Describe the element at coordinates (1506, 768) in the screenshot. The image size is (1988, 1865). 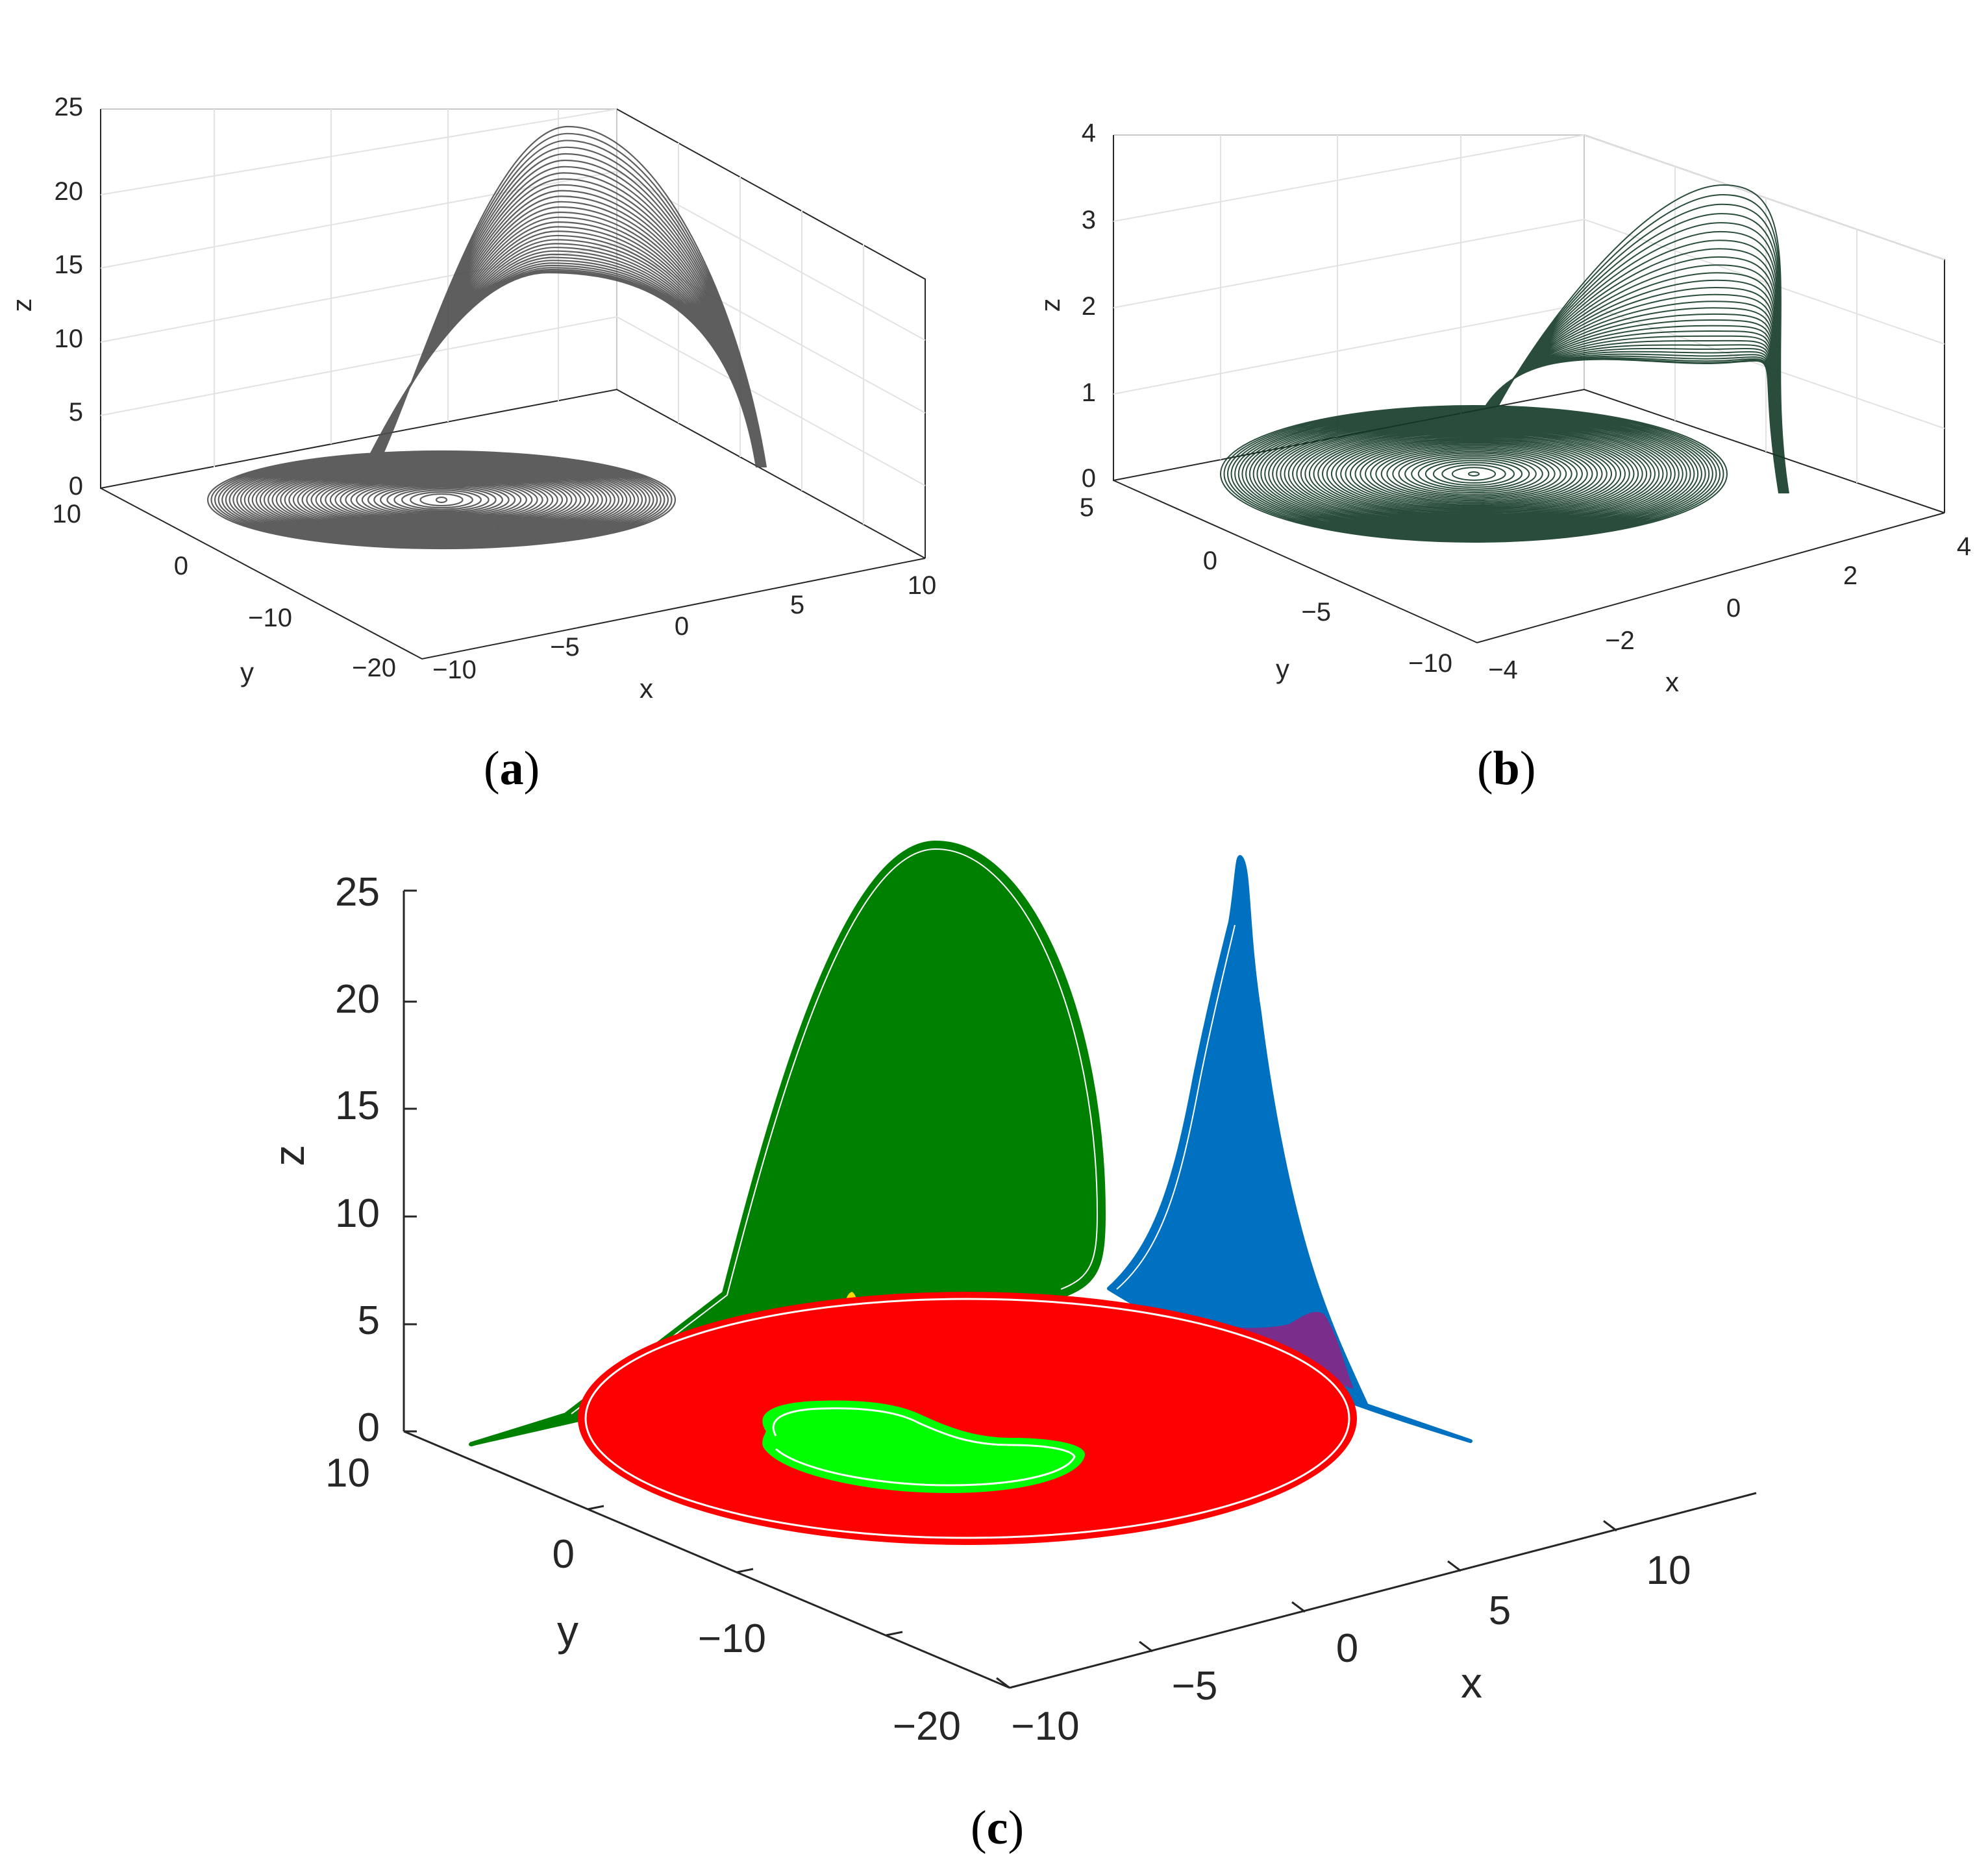
I see `panel-label-b: (b)` at that location.